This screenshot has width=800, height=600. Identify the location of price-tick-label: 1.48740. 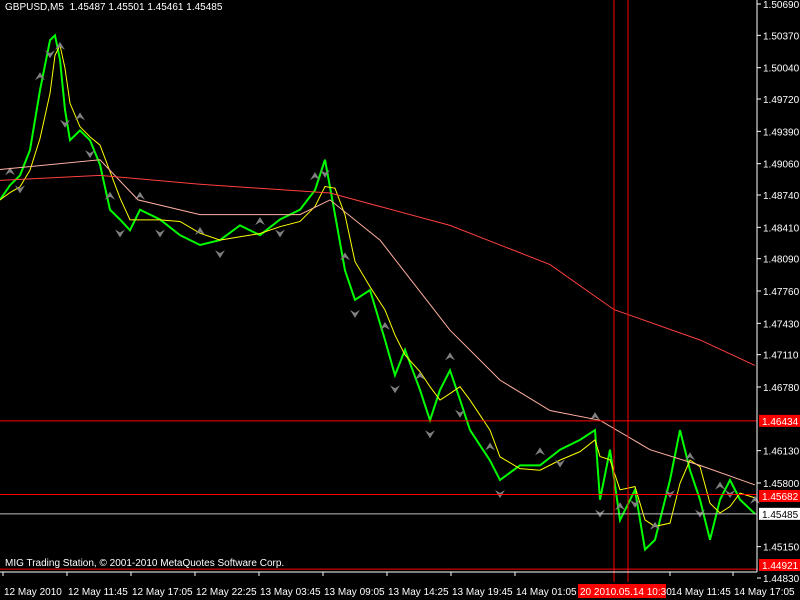
(781, 196).